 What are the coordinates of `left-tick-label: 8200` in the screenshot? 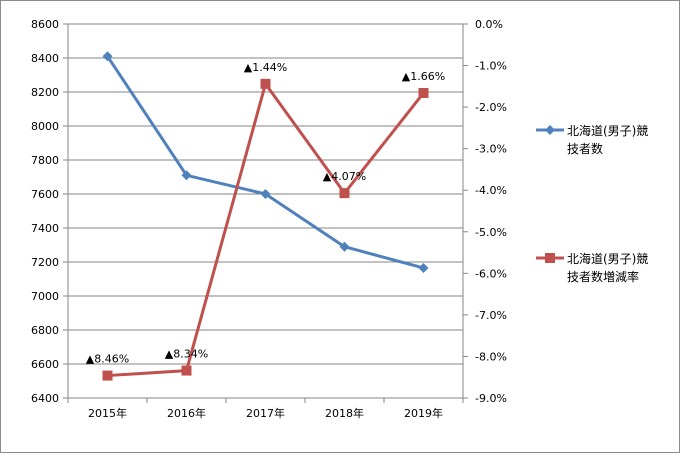 It's located at (45, 92).